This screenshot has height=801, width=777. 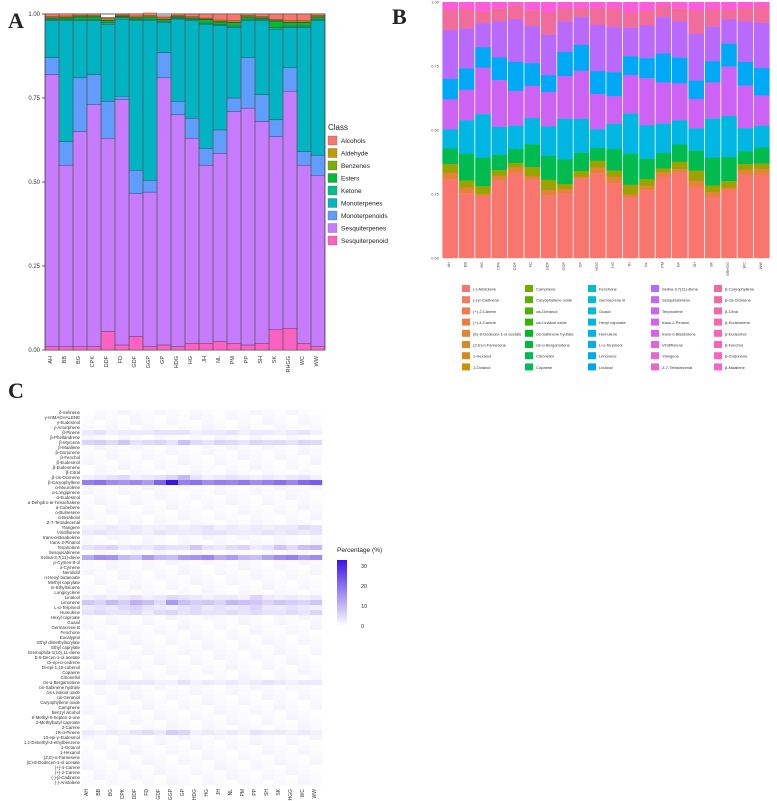 I want to click on panel-c-ylabel: Caryophyllene oxide, so click(x=60, y=702).